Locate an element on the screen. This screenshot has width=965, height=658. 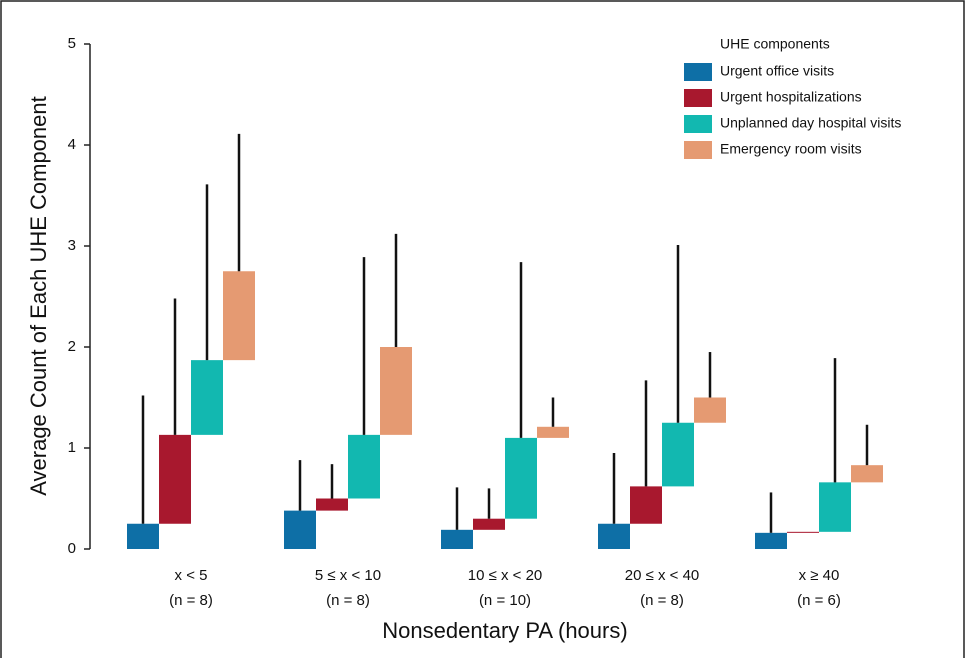
legend-label: Urgent office visits is located at coordinates (777, 71).